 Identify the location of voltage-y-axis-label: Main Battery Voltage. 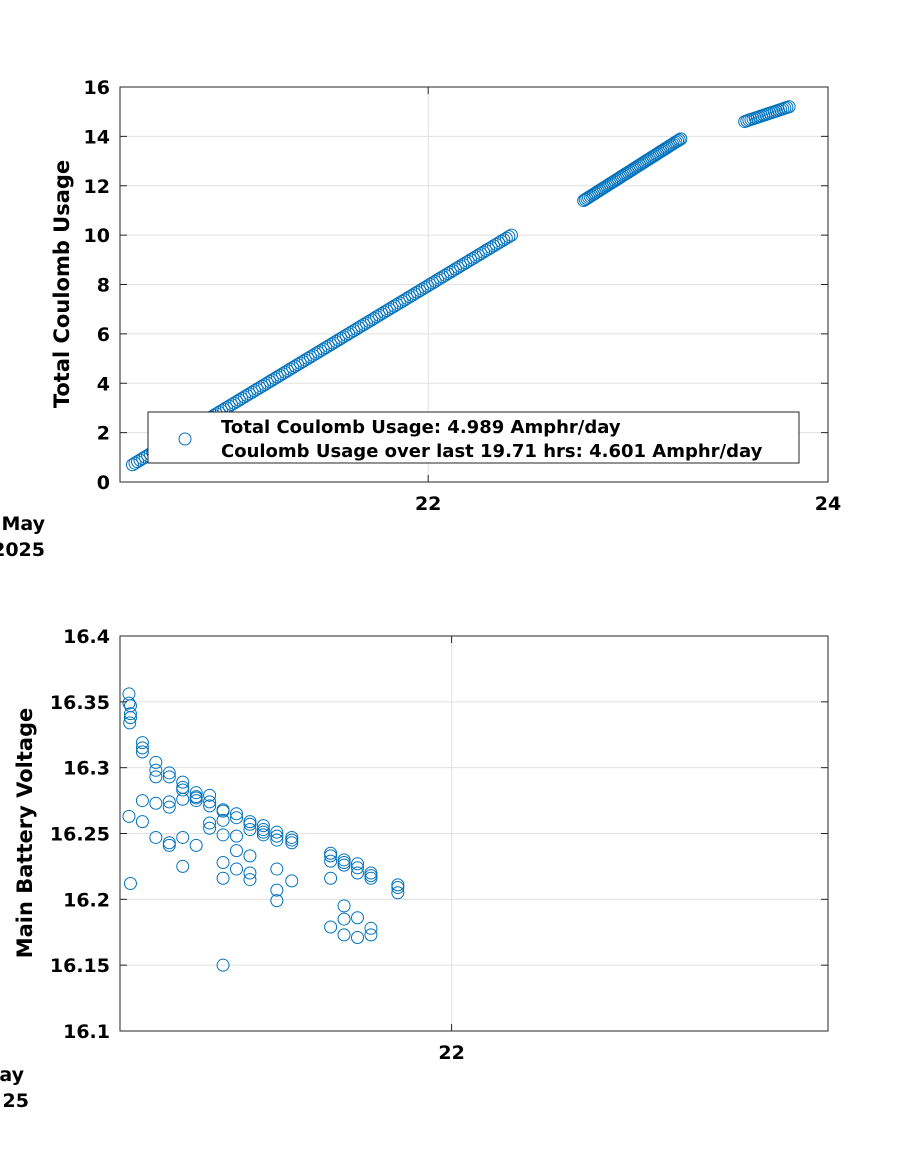
(25, 833).